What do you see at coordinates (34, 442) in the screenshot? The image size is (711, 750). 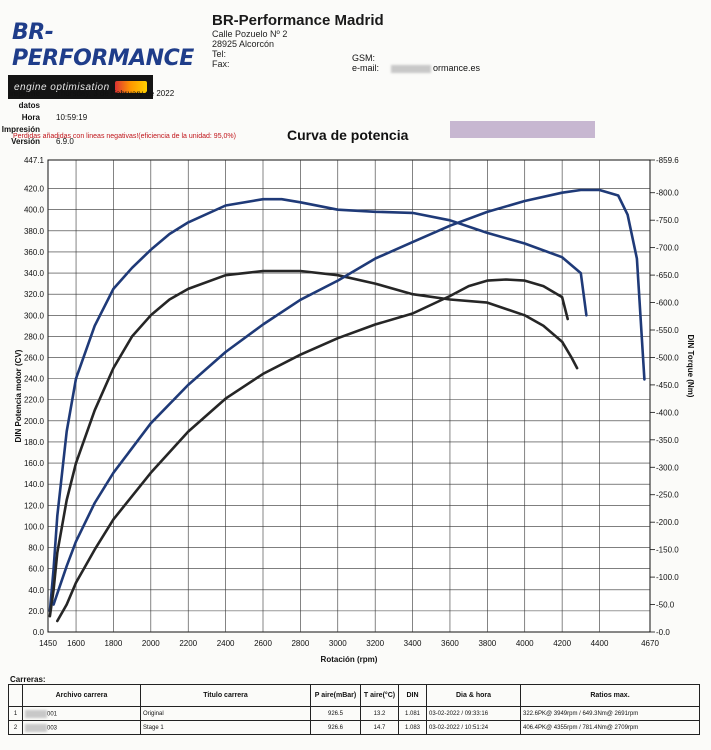 I see `y-left-tick-label: 180.0` at bounding box center [34, 442].